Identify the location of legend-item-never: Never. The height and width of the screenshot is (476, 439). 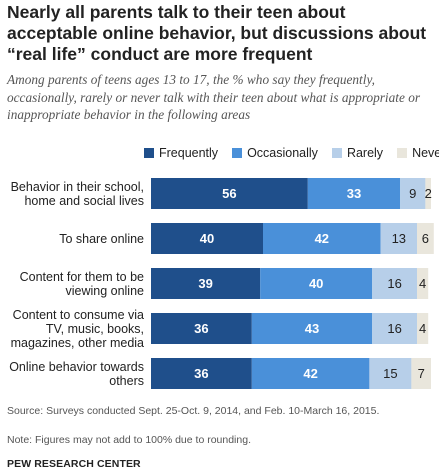
(418, 153).